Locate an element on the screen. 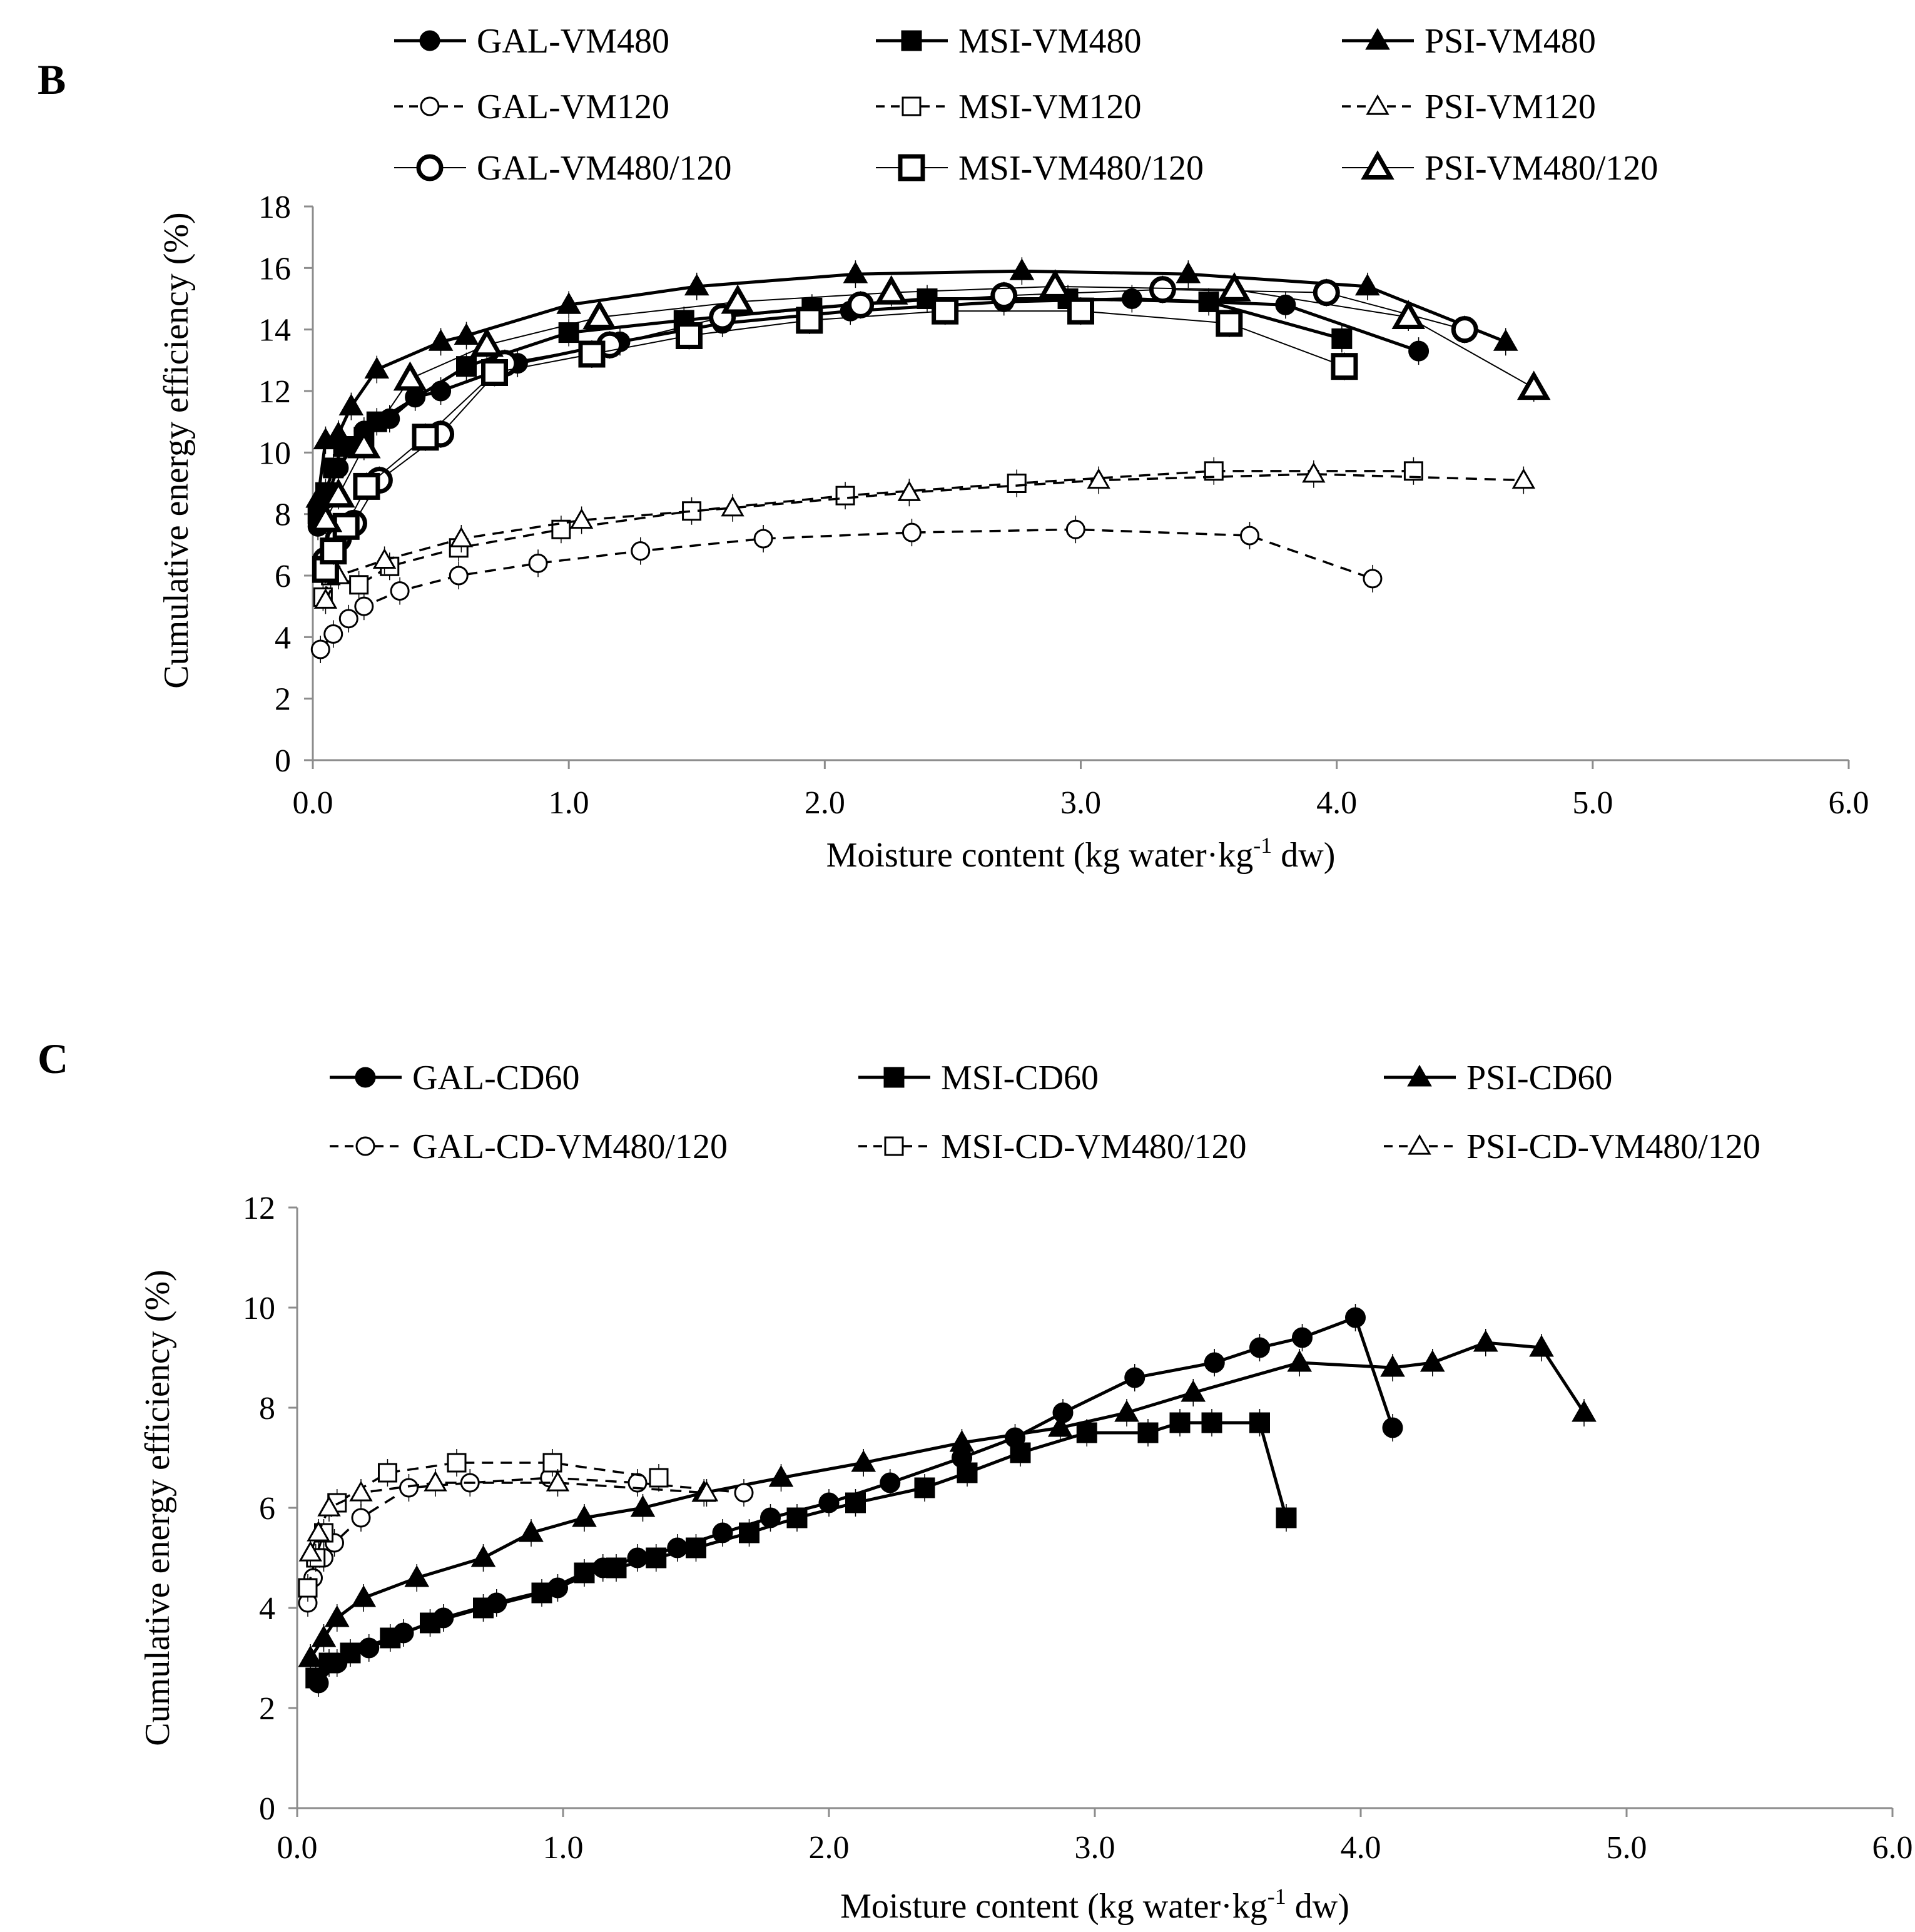 Image resolution: width=1915 pixels, height=1932 pixels. legend-label: PSI-CD-VM480/120 is located at coordinates (1613, 1146).